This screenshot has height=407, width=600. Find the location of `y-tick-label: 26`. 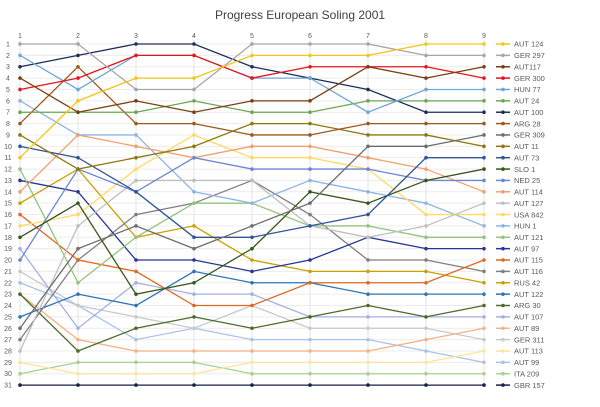

y-tick-label: 26 is located at coordinates (8, 329).